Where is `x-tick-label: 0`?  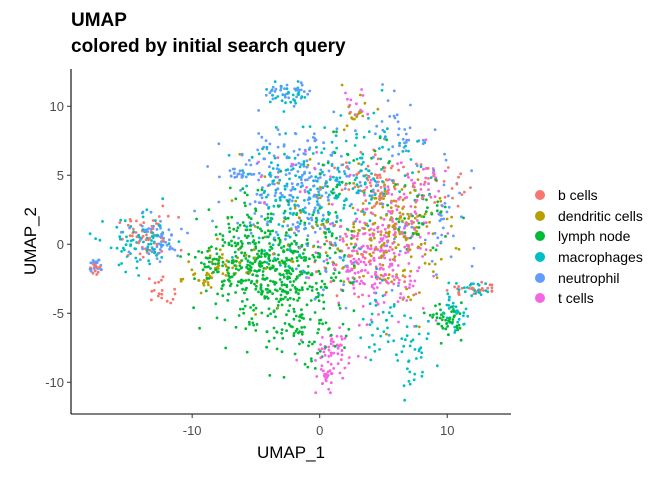 x-tick-label: 0 is located at coordinates (319, 430).